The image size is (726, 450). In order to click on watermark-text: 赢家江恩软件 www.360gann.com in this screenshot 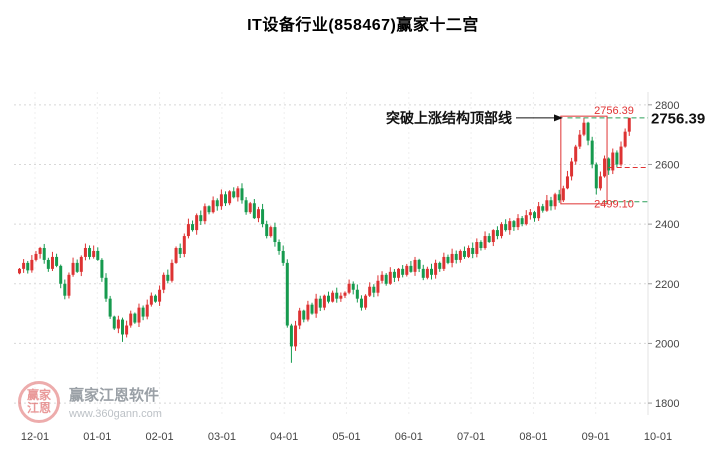, I will do `click(115, 402)`.